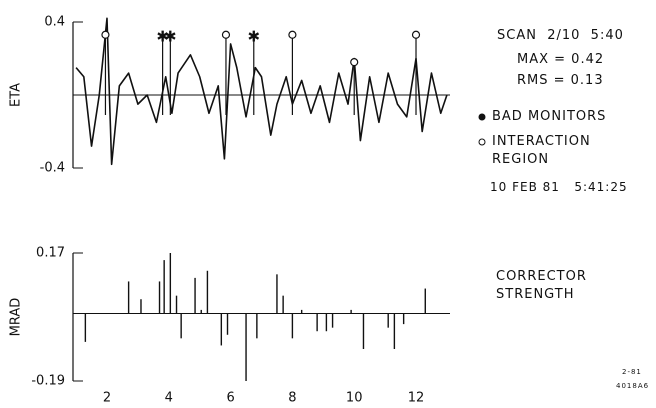  Describe the element at coordinates (633, 386) in the screenshot. I see `annotation: 4018A6` at that location.